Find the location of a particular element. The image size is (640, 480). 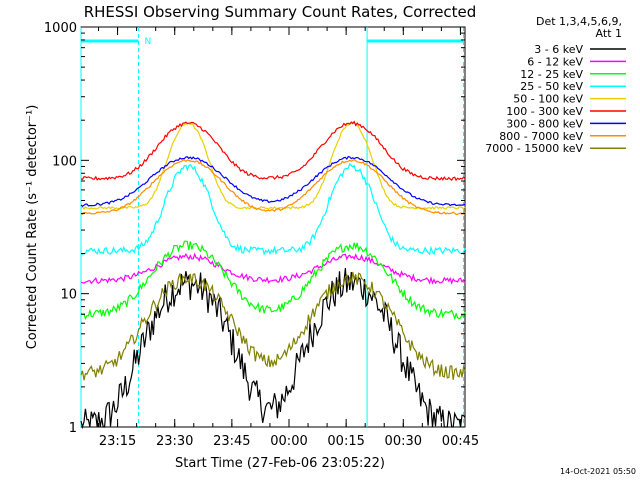

x-tick-label-2: 23:45 is located at coordinates (231, 441).